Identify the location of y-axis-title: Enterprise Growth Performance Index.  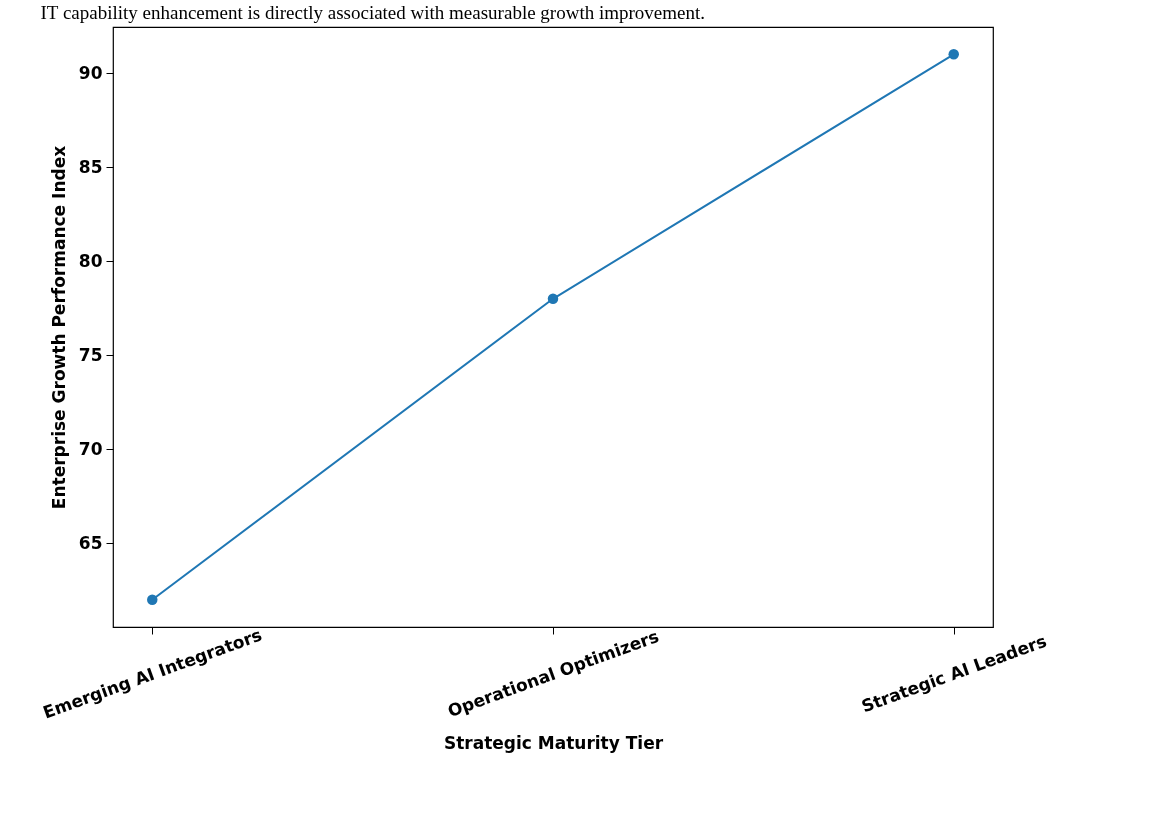
(58, 327).